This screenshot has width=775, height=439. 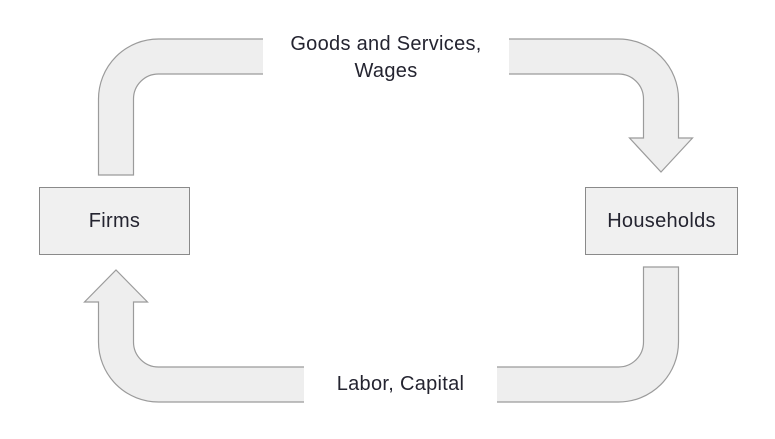 I want to click on households-label: Households, so click(x=661, y=220).